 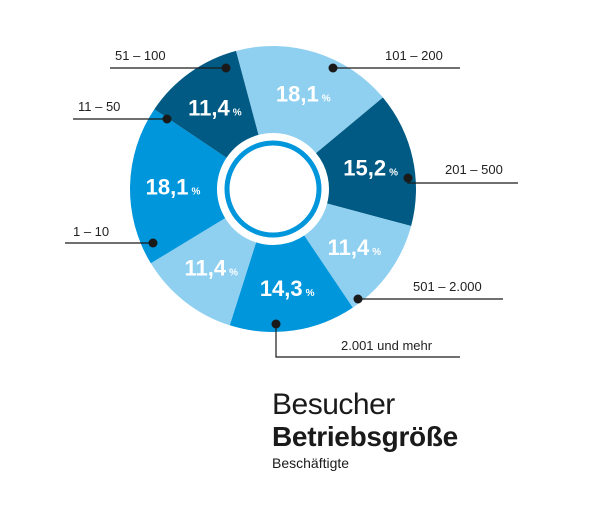 What do you see at coordinates (387, 345) in the screenshot?
I see `category-label-3: 2.001 und mehr` at bounding box center [387, 345].